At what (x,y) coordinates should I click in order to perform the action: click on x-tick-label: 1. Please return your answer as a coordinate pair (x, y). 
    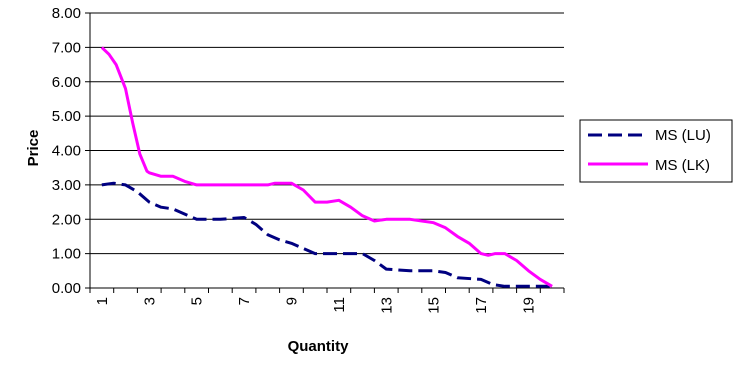
    Looking at the image, I should click on (102, 301).